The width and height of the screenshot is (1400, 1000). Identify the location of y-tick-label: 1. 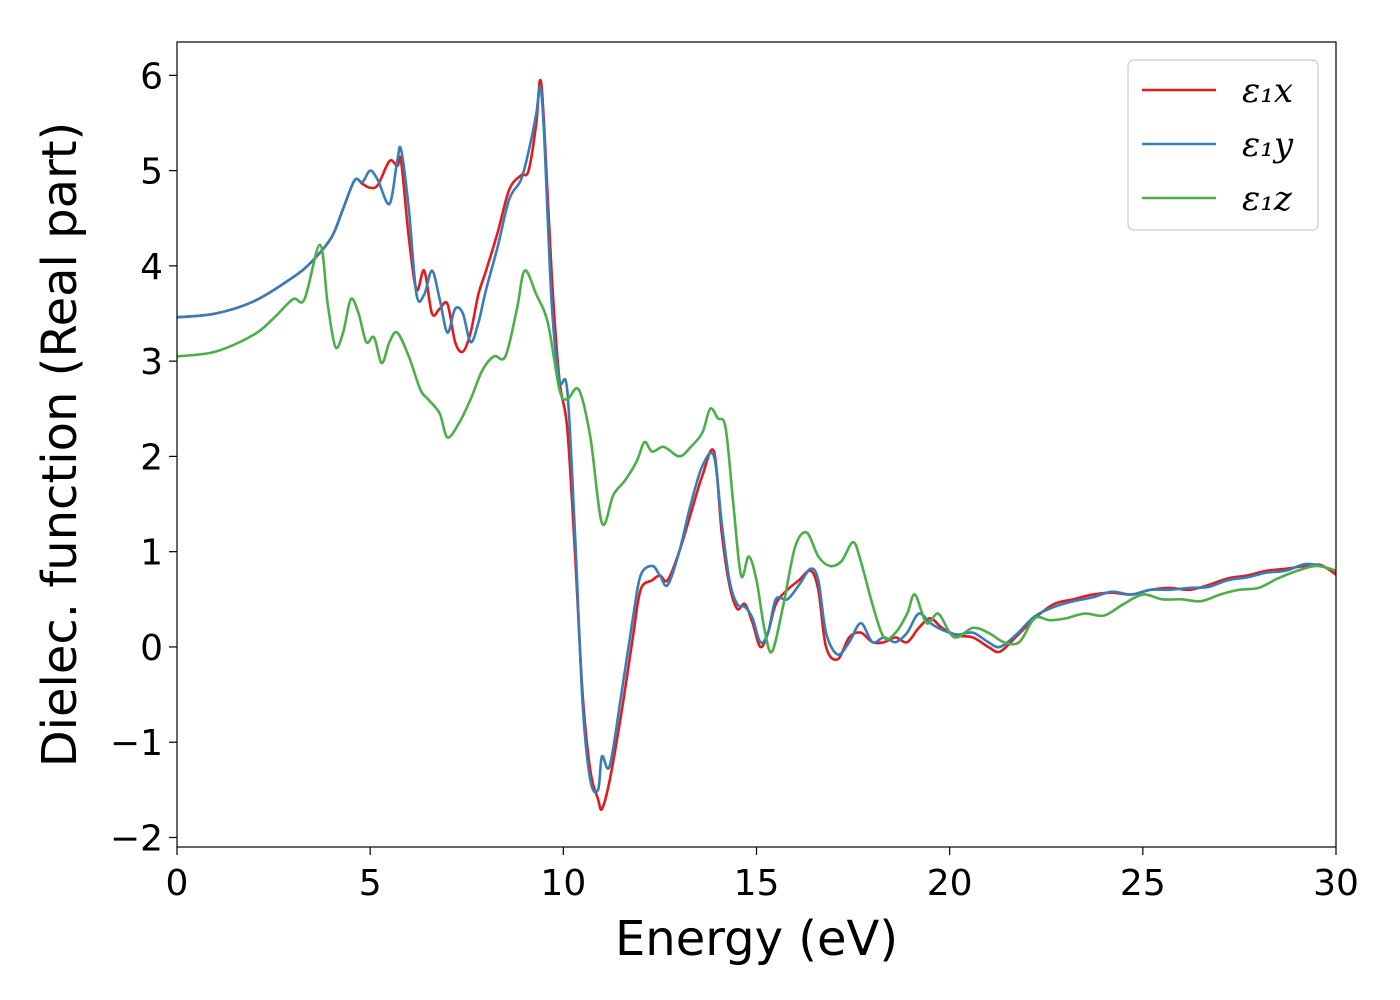
(151, 553).